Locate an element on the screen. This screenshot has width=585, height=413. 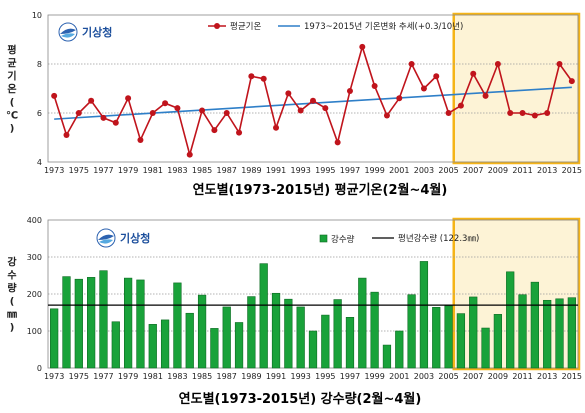
y-tick-label: 4 is located at coordinates (39, 162).